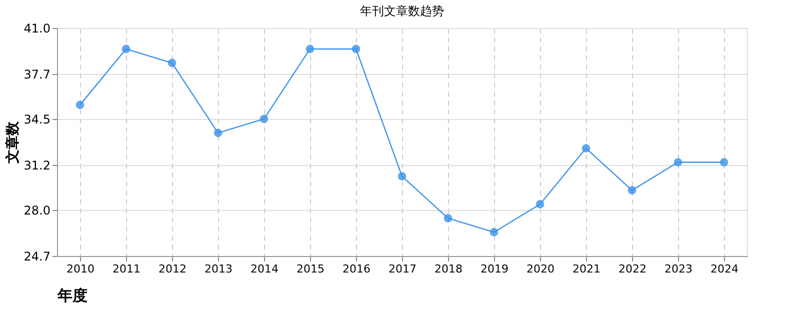 Image resolution: width=790 pixels, height=330 pixels. What do you see at coordinates (402, 11) in the screenshot?
I see `chart-title: 年刊文章数趋势` at bounding box center [402, 11].